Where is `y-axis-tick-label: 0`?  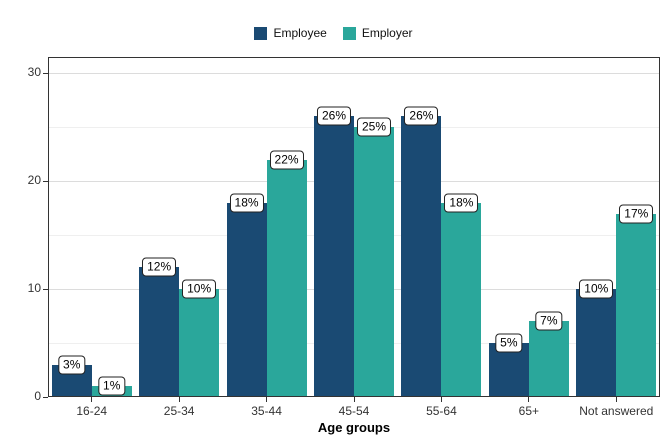
y-axis-tick-label: 0 is located at coordinates (37, 396).